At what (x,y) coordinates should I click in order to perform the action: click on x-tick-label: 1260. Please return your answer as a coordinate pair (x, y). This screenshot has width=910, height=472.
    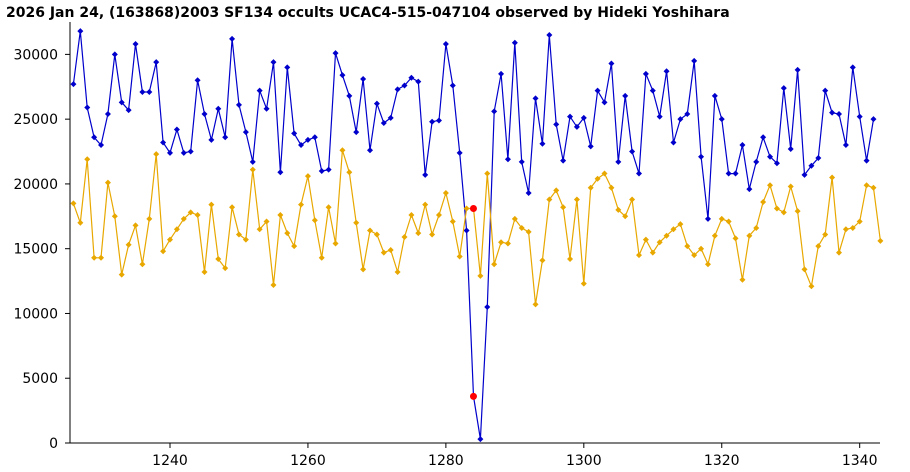
    Looking at the image, I should click on (308, 461).